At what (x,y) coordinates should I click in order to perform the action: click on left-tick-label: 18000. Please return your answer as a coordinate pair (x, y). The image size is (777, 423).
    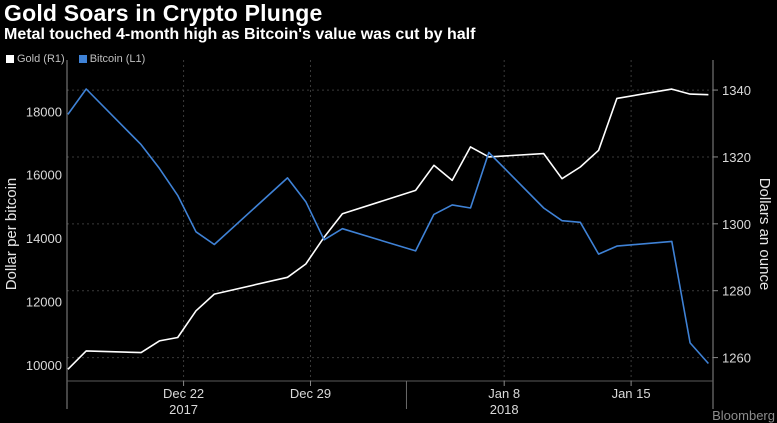
    Looking at the image, I should click on (44, 111).